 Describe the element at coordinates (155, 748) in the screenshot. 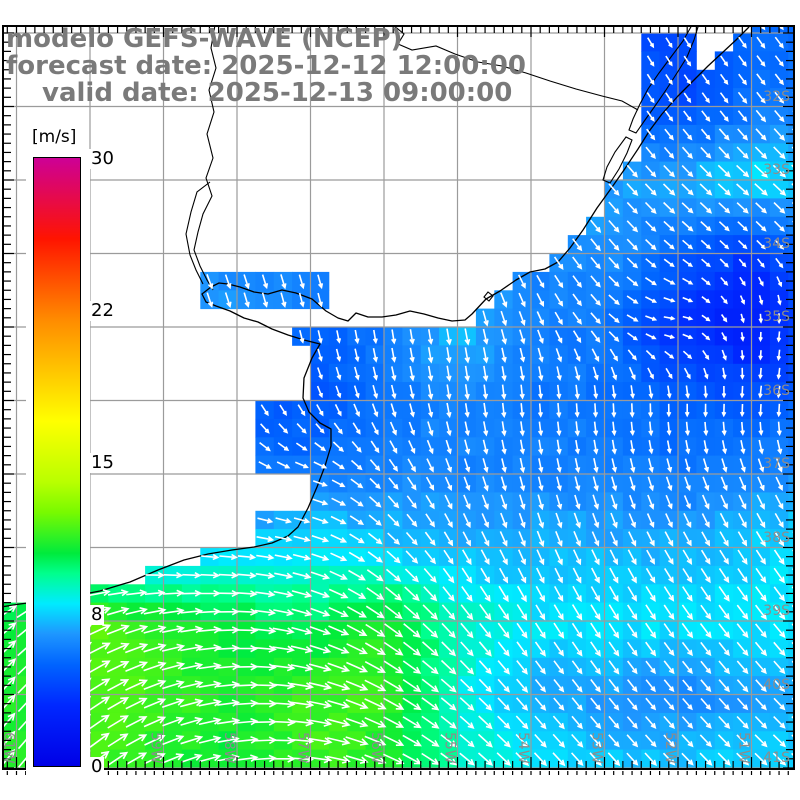

I see `lon-axis-label: 59W` at that location.